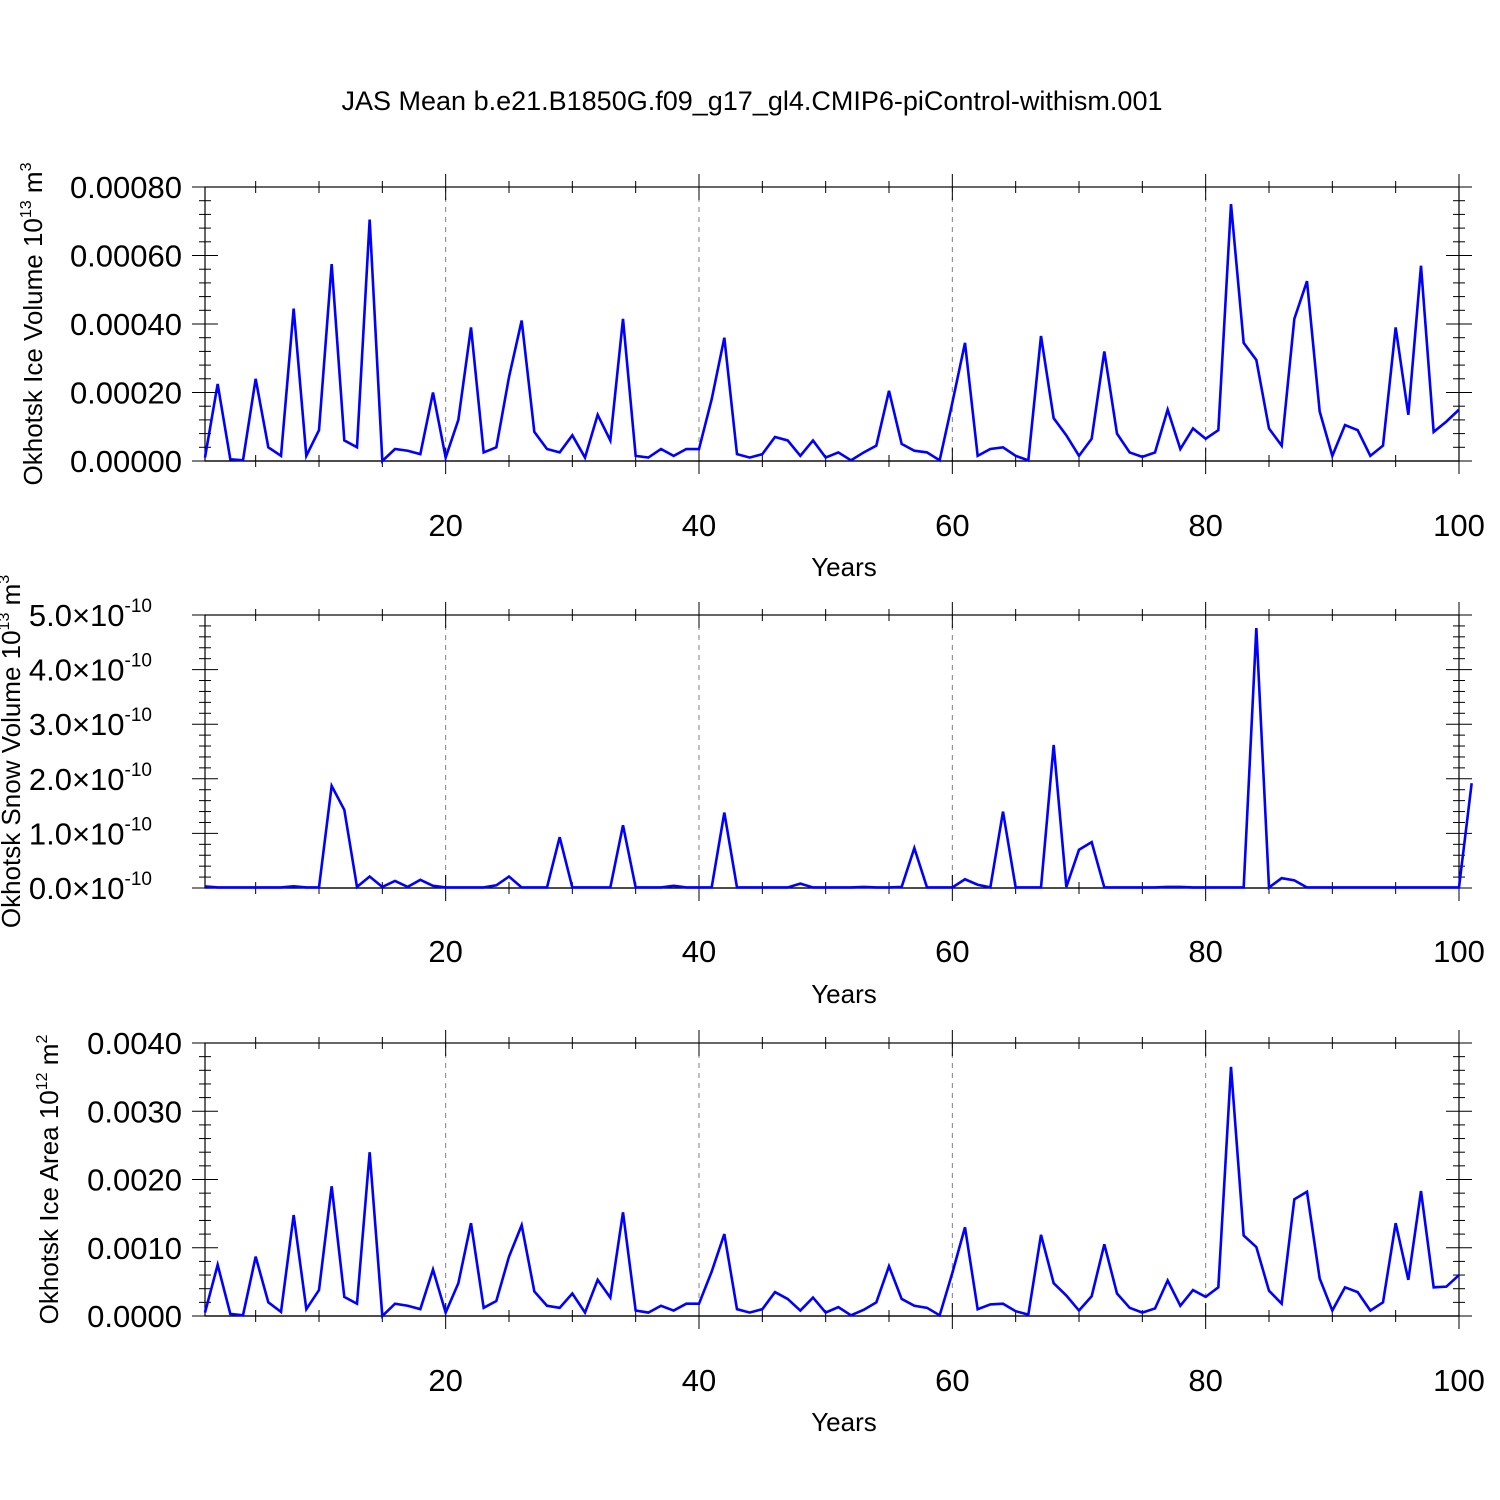 This screenshot has height=1500, width=1500. Describe the element at coordinates (90, 832) in the screenshot. I see `y-tick-label: 1.0×10⁻¹⁰` at that location.